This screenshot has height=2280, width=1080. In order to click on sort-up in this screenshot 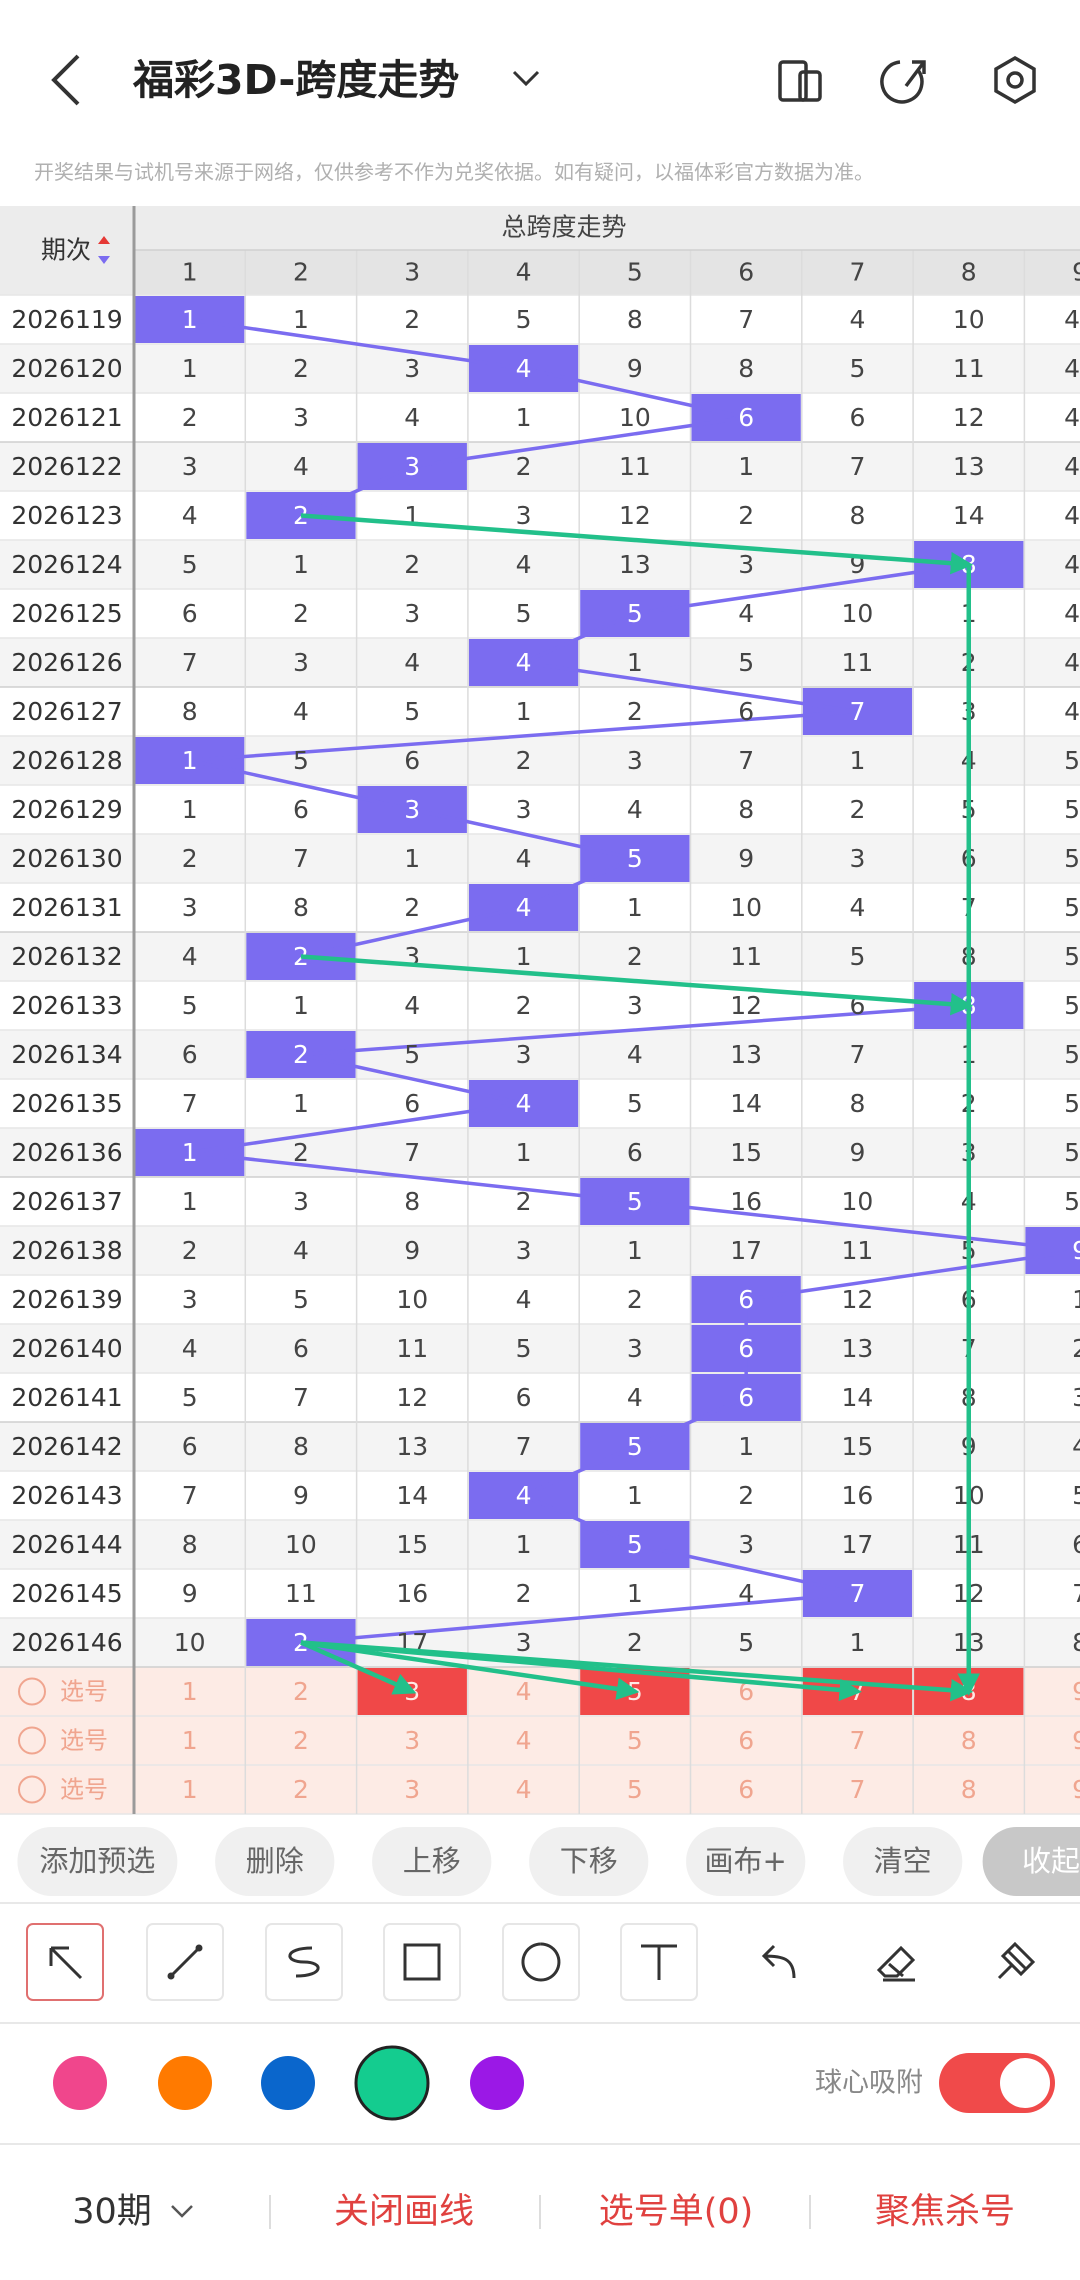, I will do `click(104, 240)`.